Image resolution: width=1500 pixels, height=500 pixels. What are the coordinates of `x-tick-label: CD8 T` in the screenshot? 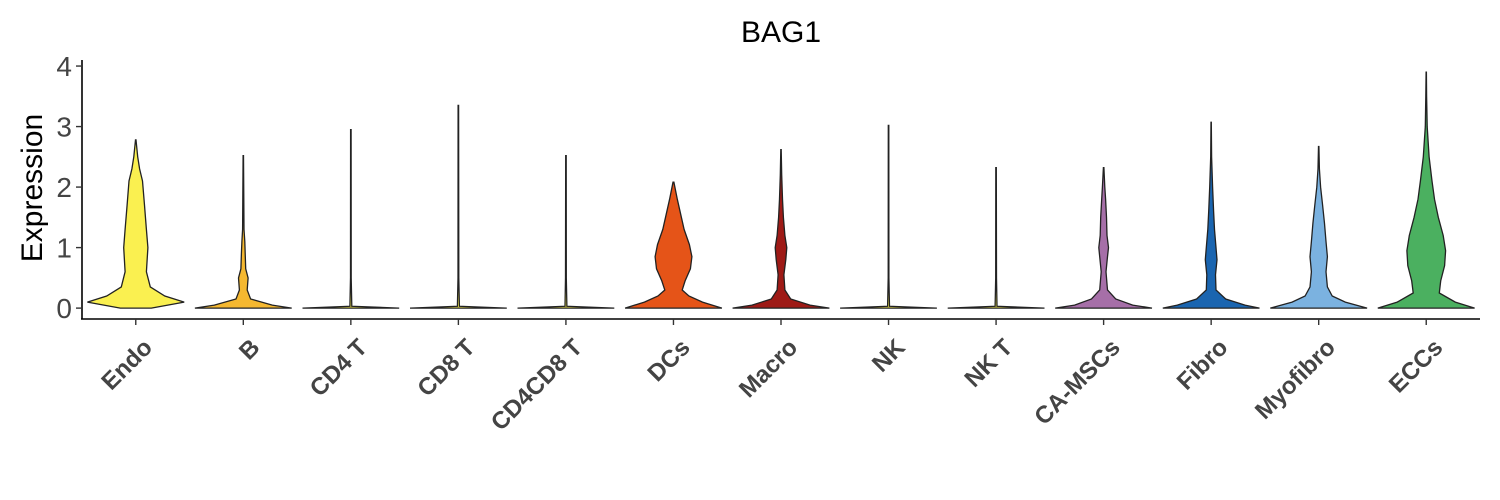 It's located at (446, 368).